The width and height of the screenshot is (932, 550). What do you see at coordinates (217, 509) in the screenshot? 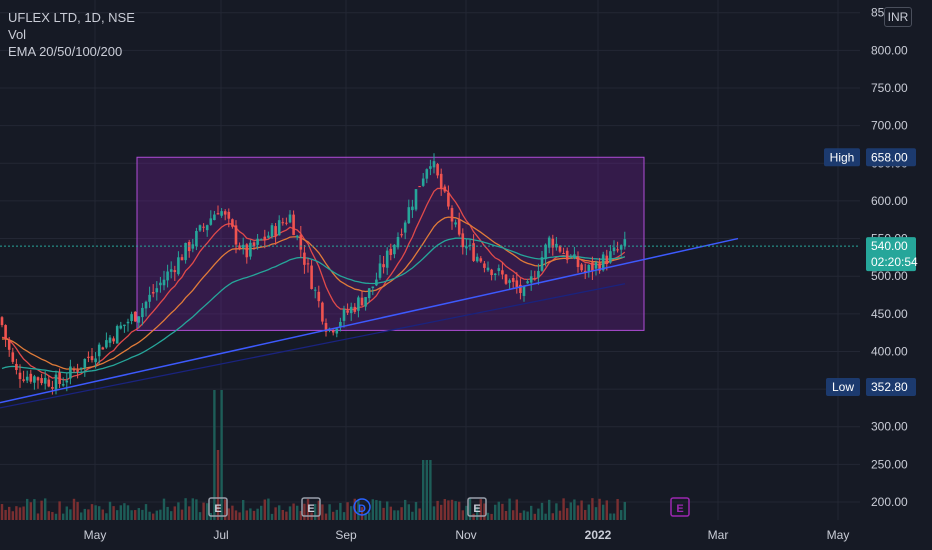
I see `event-letter: E` at bounding box center [217, 509].